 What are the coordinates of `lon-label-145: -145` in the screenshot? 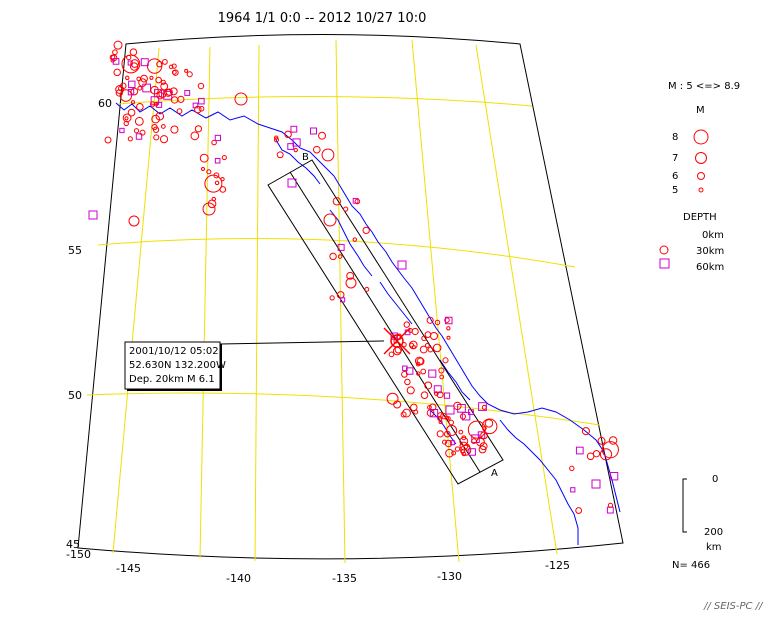 It's located at (128, 568).